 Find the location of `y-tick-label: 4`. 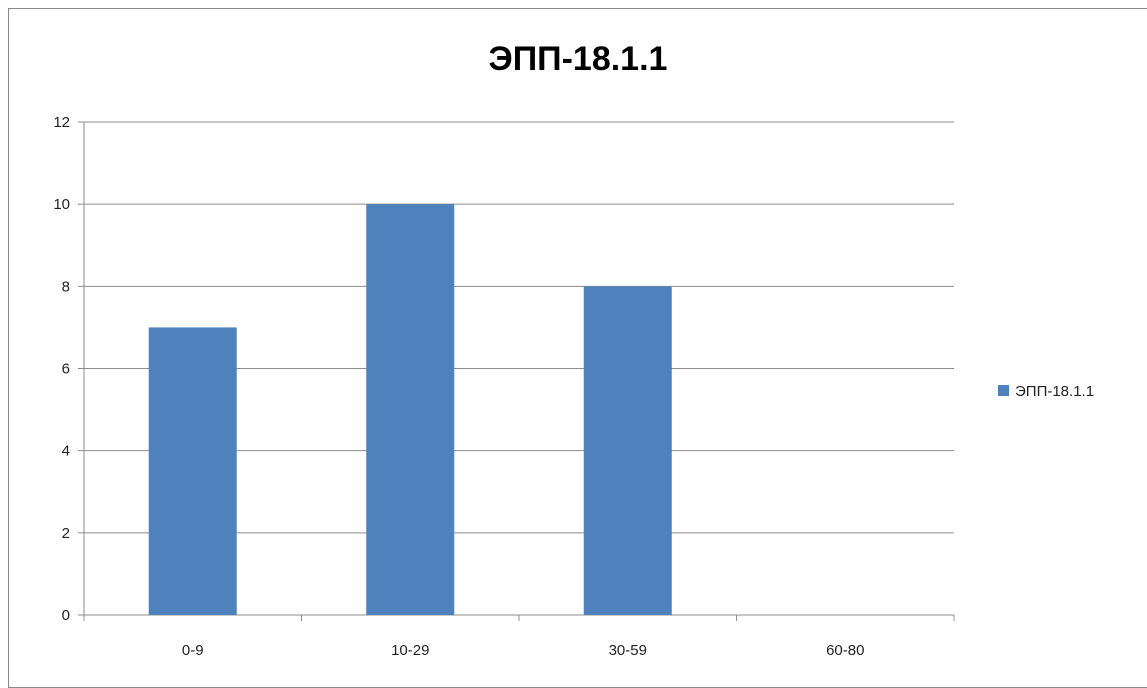

y-tick-label: 4 is located at coordinates (66, 451).